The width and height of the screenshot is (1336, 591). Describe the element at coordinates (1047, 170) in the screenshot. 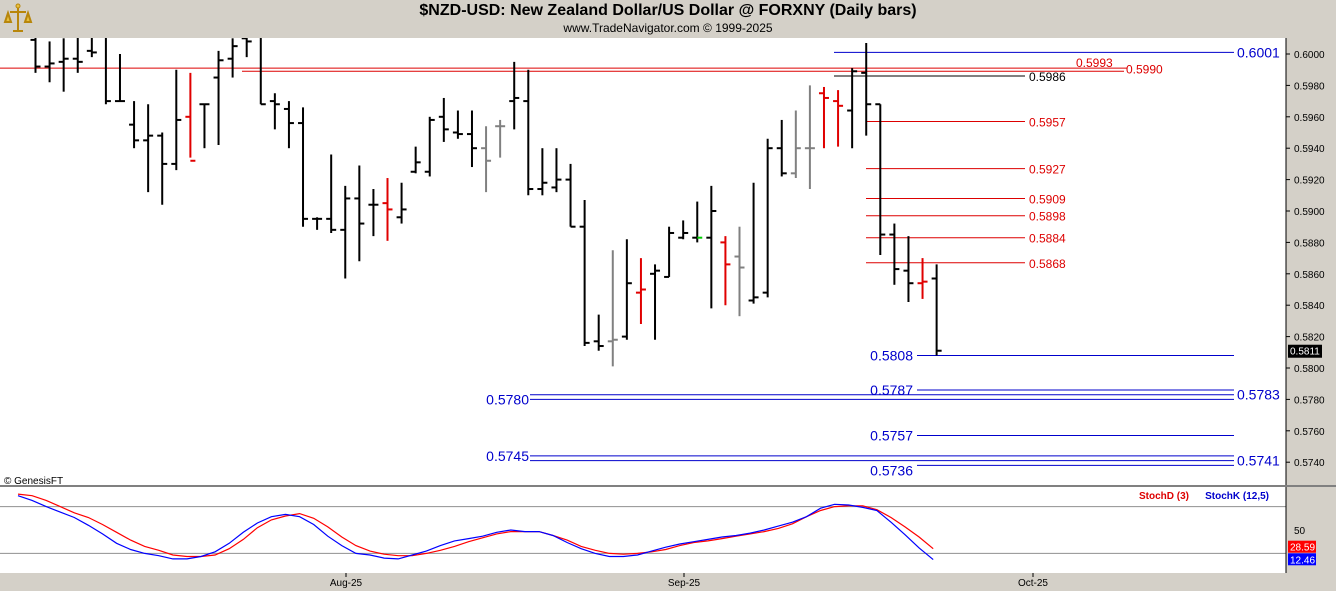

I see `level-label: 0.5927` at that location.